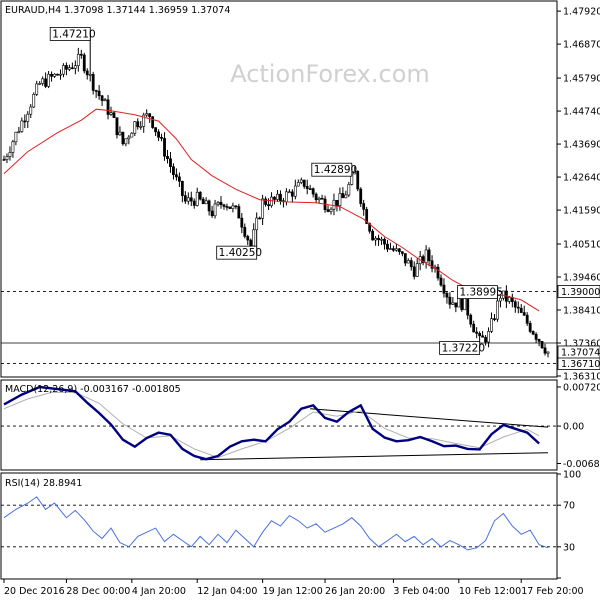  Describe the element at coordinates (159, 591) in the screenshot. I see `time-tick-label: 4 Jan 20:00` at that location.